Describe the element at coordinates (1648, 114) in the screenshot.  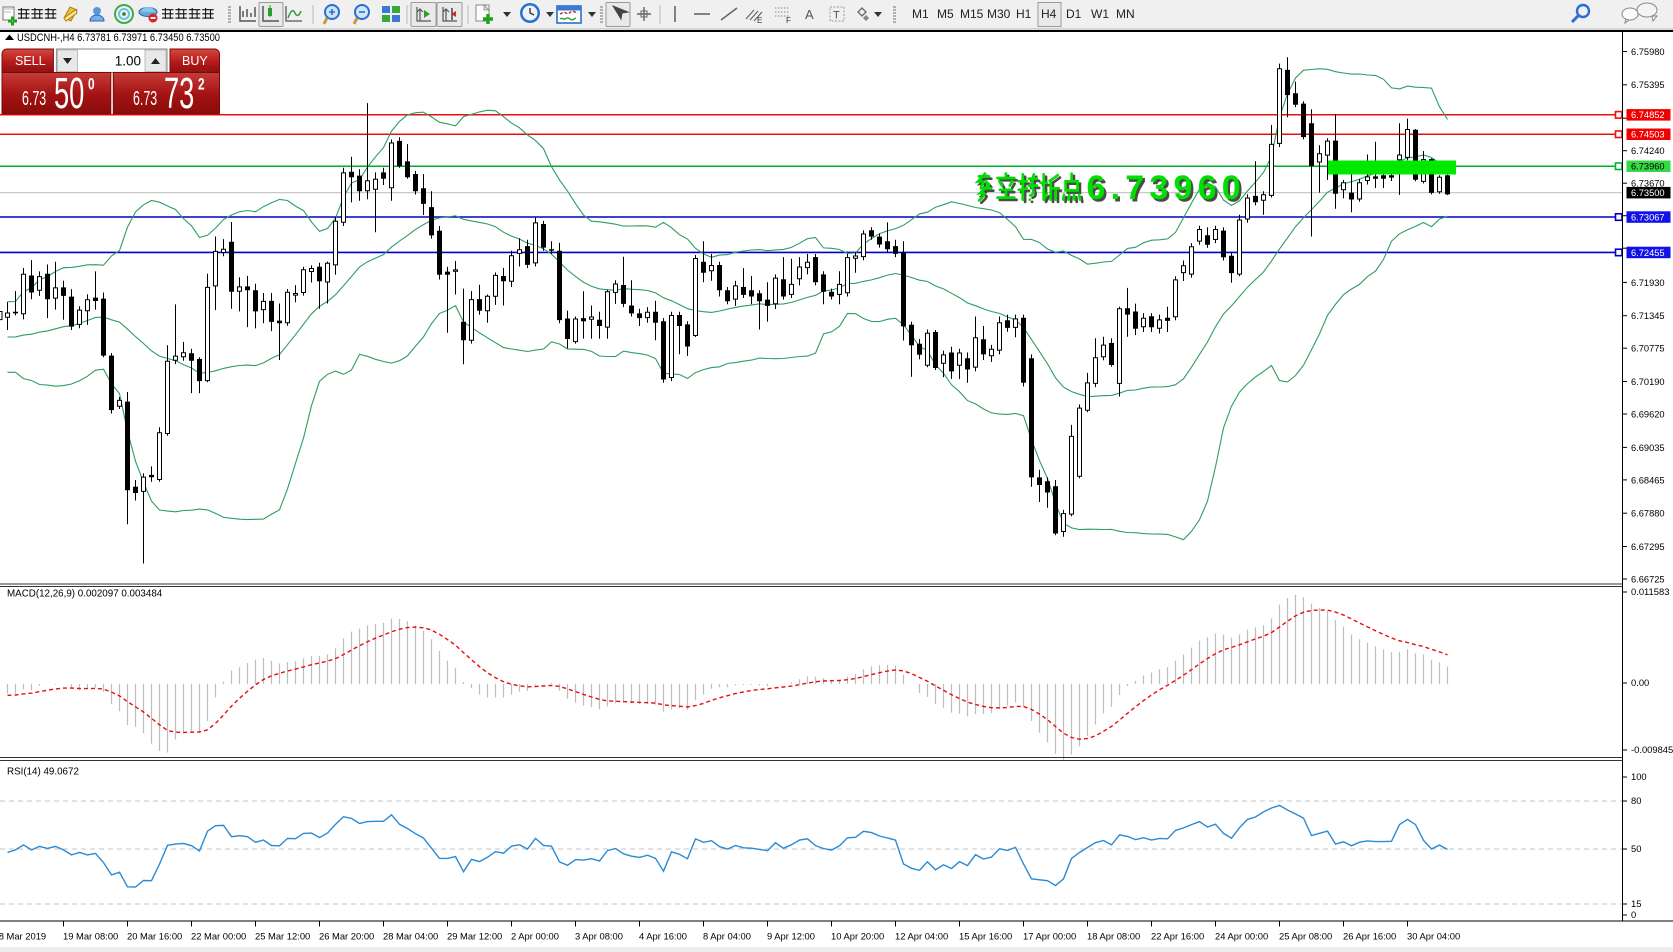
I see `svg-text: 6.74852` at that location.